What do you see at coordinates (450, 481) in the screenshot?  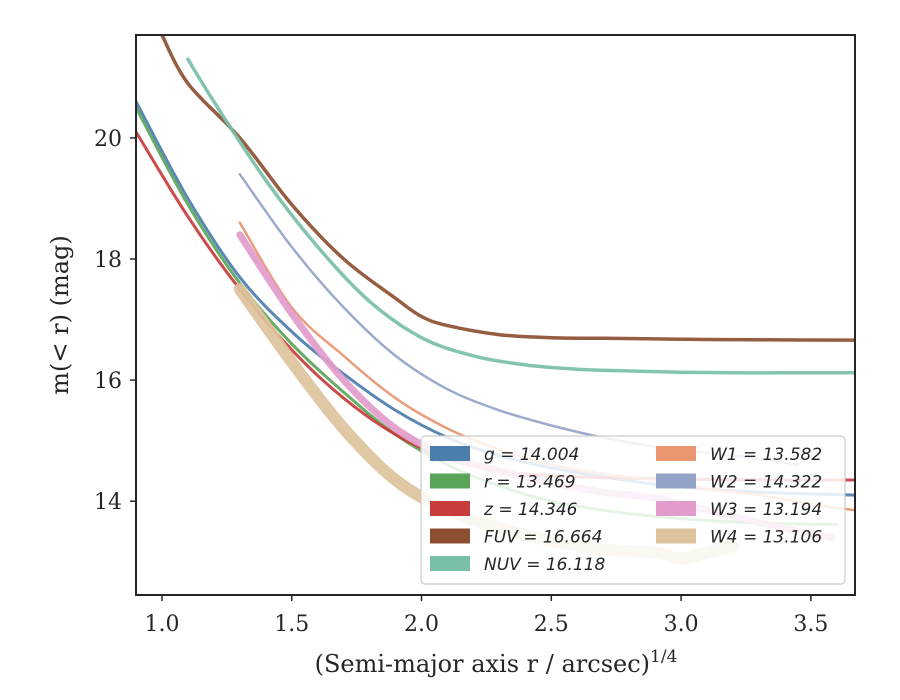 I see `legend-swatch-r` at bounding box center [450, 481].